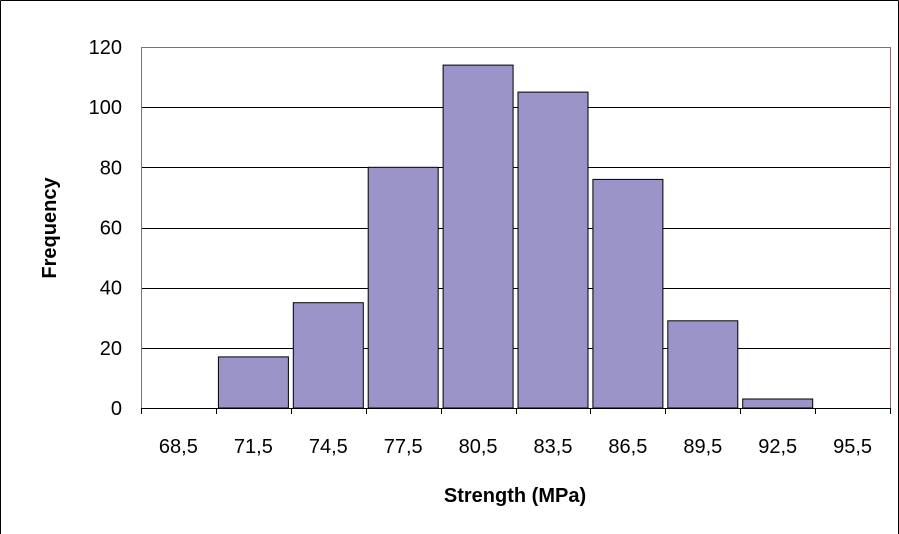 This screenshot has height=534, width=899. What do you see at coordinates (553, 447) in the screenshot?
I see `x-tick-label: 83,5` at bounding box center [553, 447].